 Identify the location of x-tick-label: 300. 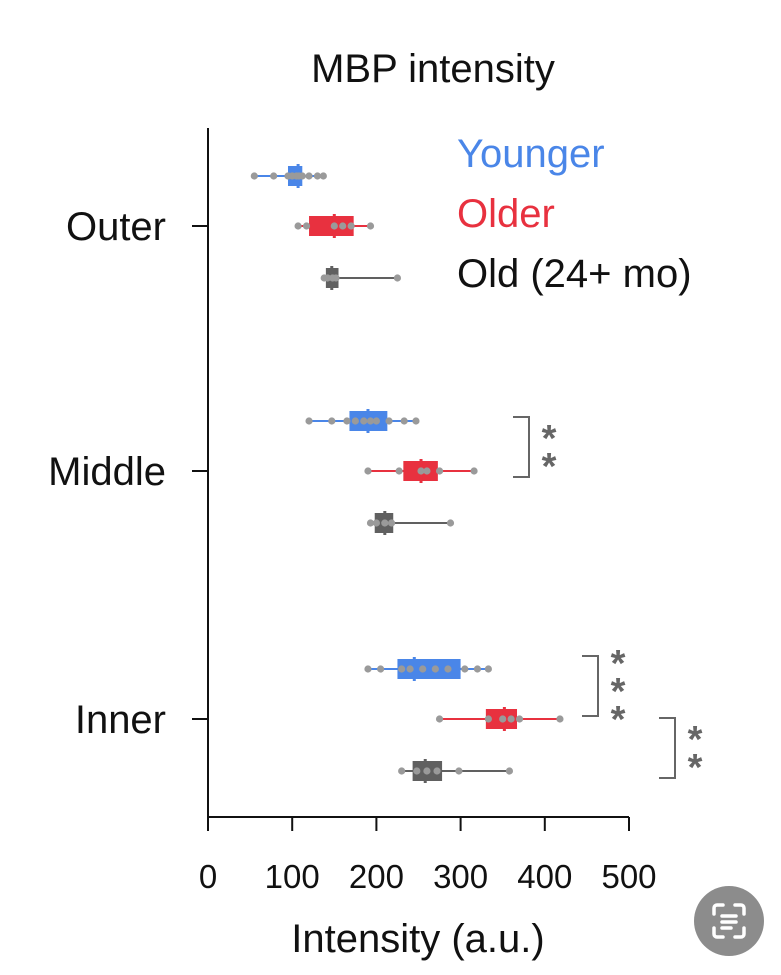
(460, 876).